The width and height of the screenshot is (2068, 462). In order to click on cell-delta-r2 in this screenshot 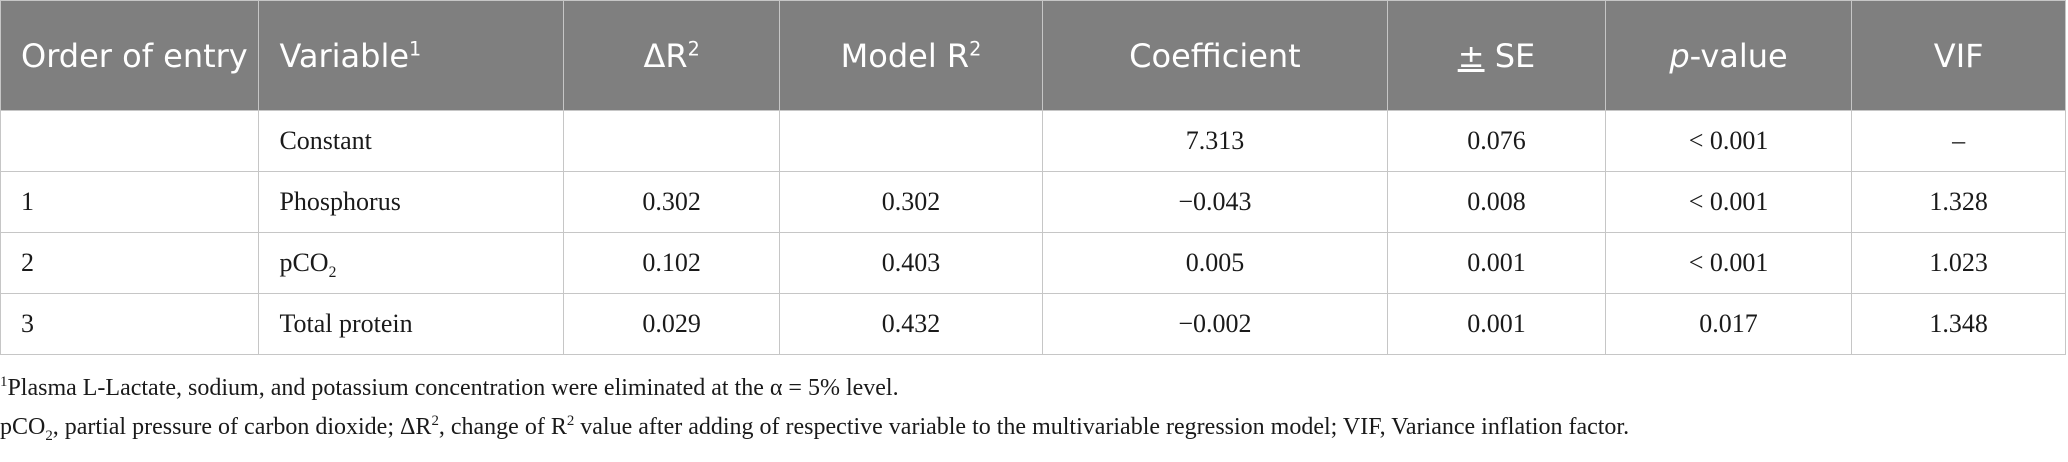, I will do `click(672, 141)`.